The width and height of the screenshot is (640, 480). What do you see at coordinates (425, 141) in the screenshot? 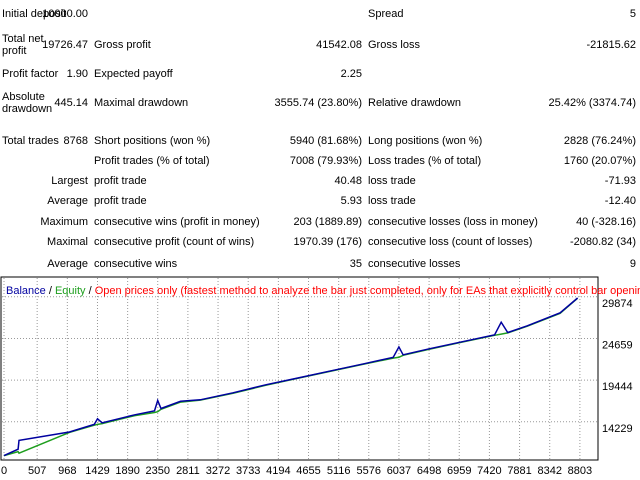
I see `c3-label: Long positions (won %)` at bounding box center [425, 141].